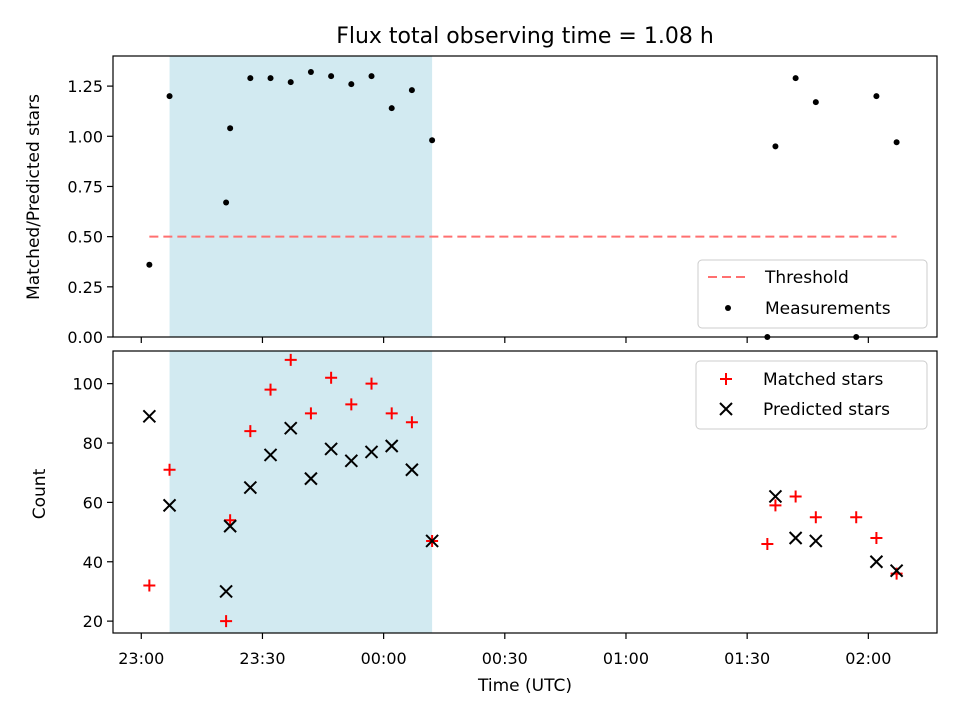  What do you see at coordinates (823, 380) in the screenshot?
I see `legend-matched-label: Matched stars` at bounding box center [823, 380].